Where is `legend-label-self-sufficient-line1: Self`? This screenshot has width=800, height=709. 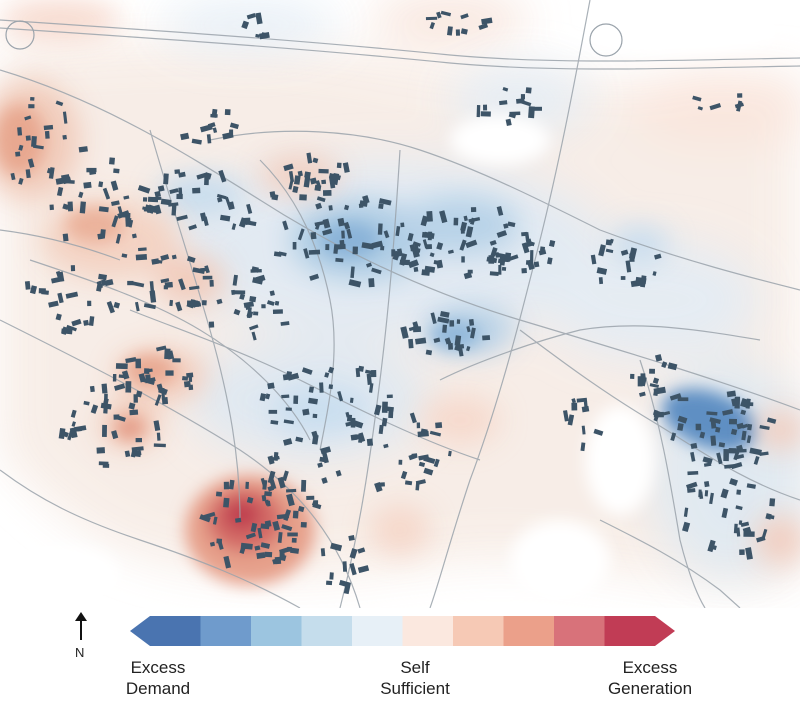 legend-label-self-sufficient-line1: Self is located at coordinates (415, 667).